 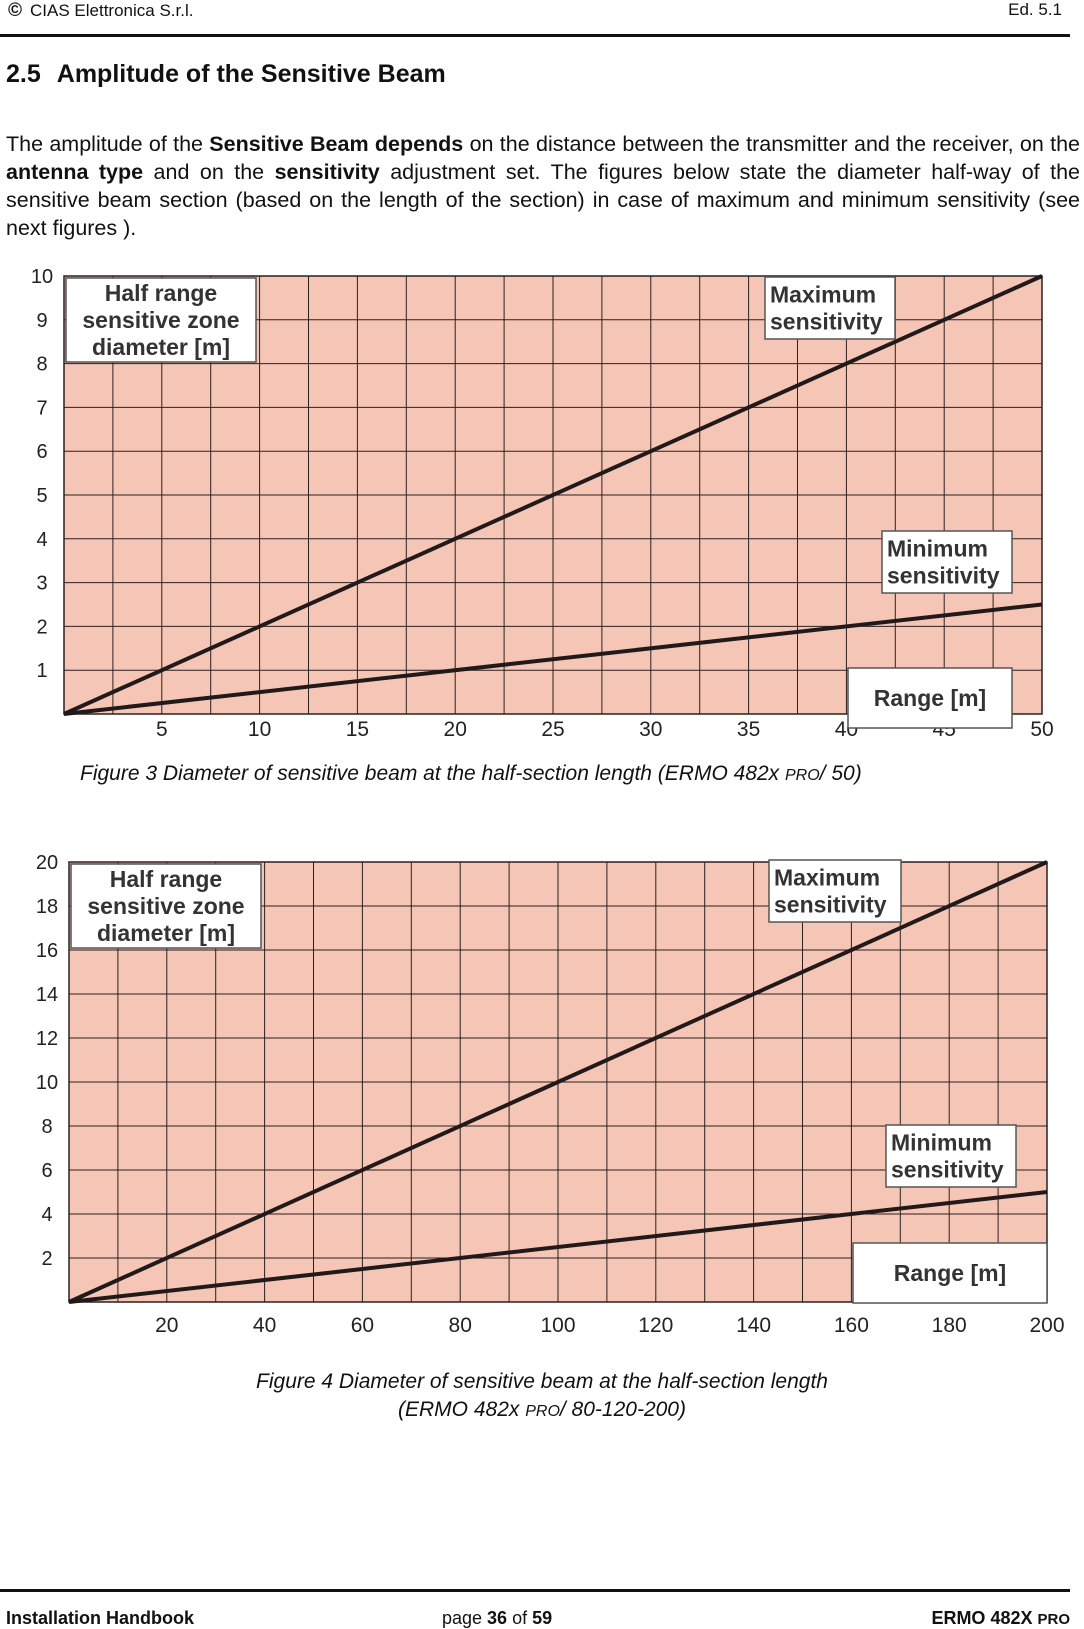 What do you see at coordinates (1046, 1325) in the screenshot?
I see `x-tick-label: 200` at bounding box center [1046, 1325].